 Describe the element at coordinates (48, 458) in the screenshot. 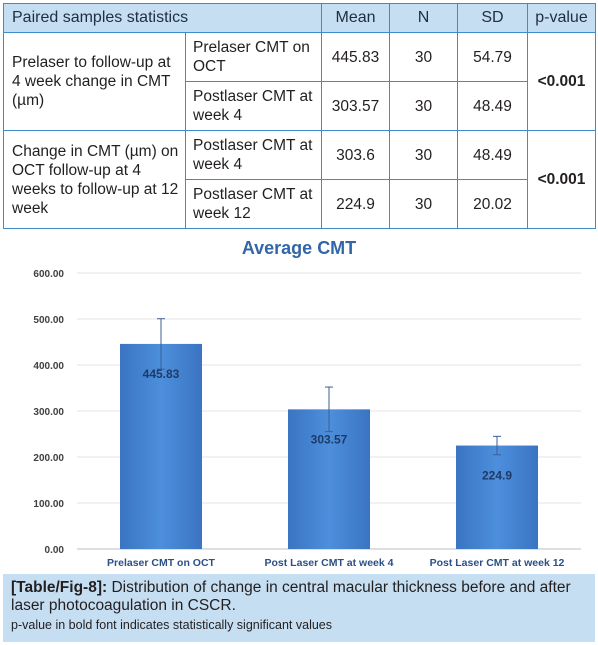

I see `y-tick-label: 200.00` at that location.